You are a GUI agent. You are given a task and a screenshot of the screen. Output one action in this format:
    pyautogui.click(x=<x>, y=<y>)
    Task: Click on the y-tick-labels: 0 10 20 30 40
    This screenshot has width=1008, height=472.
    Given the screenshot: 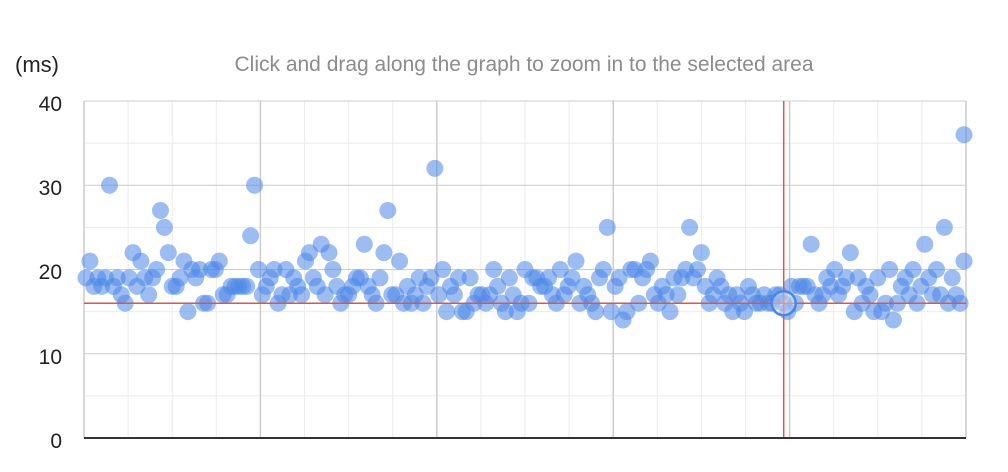 What is the action you would take?
    pyautogui.click(x=50, y=273)
    